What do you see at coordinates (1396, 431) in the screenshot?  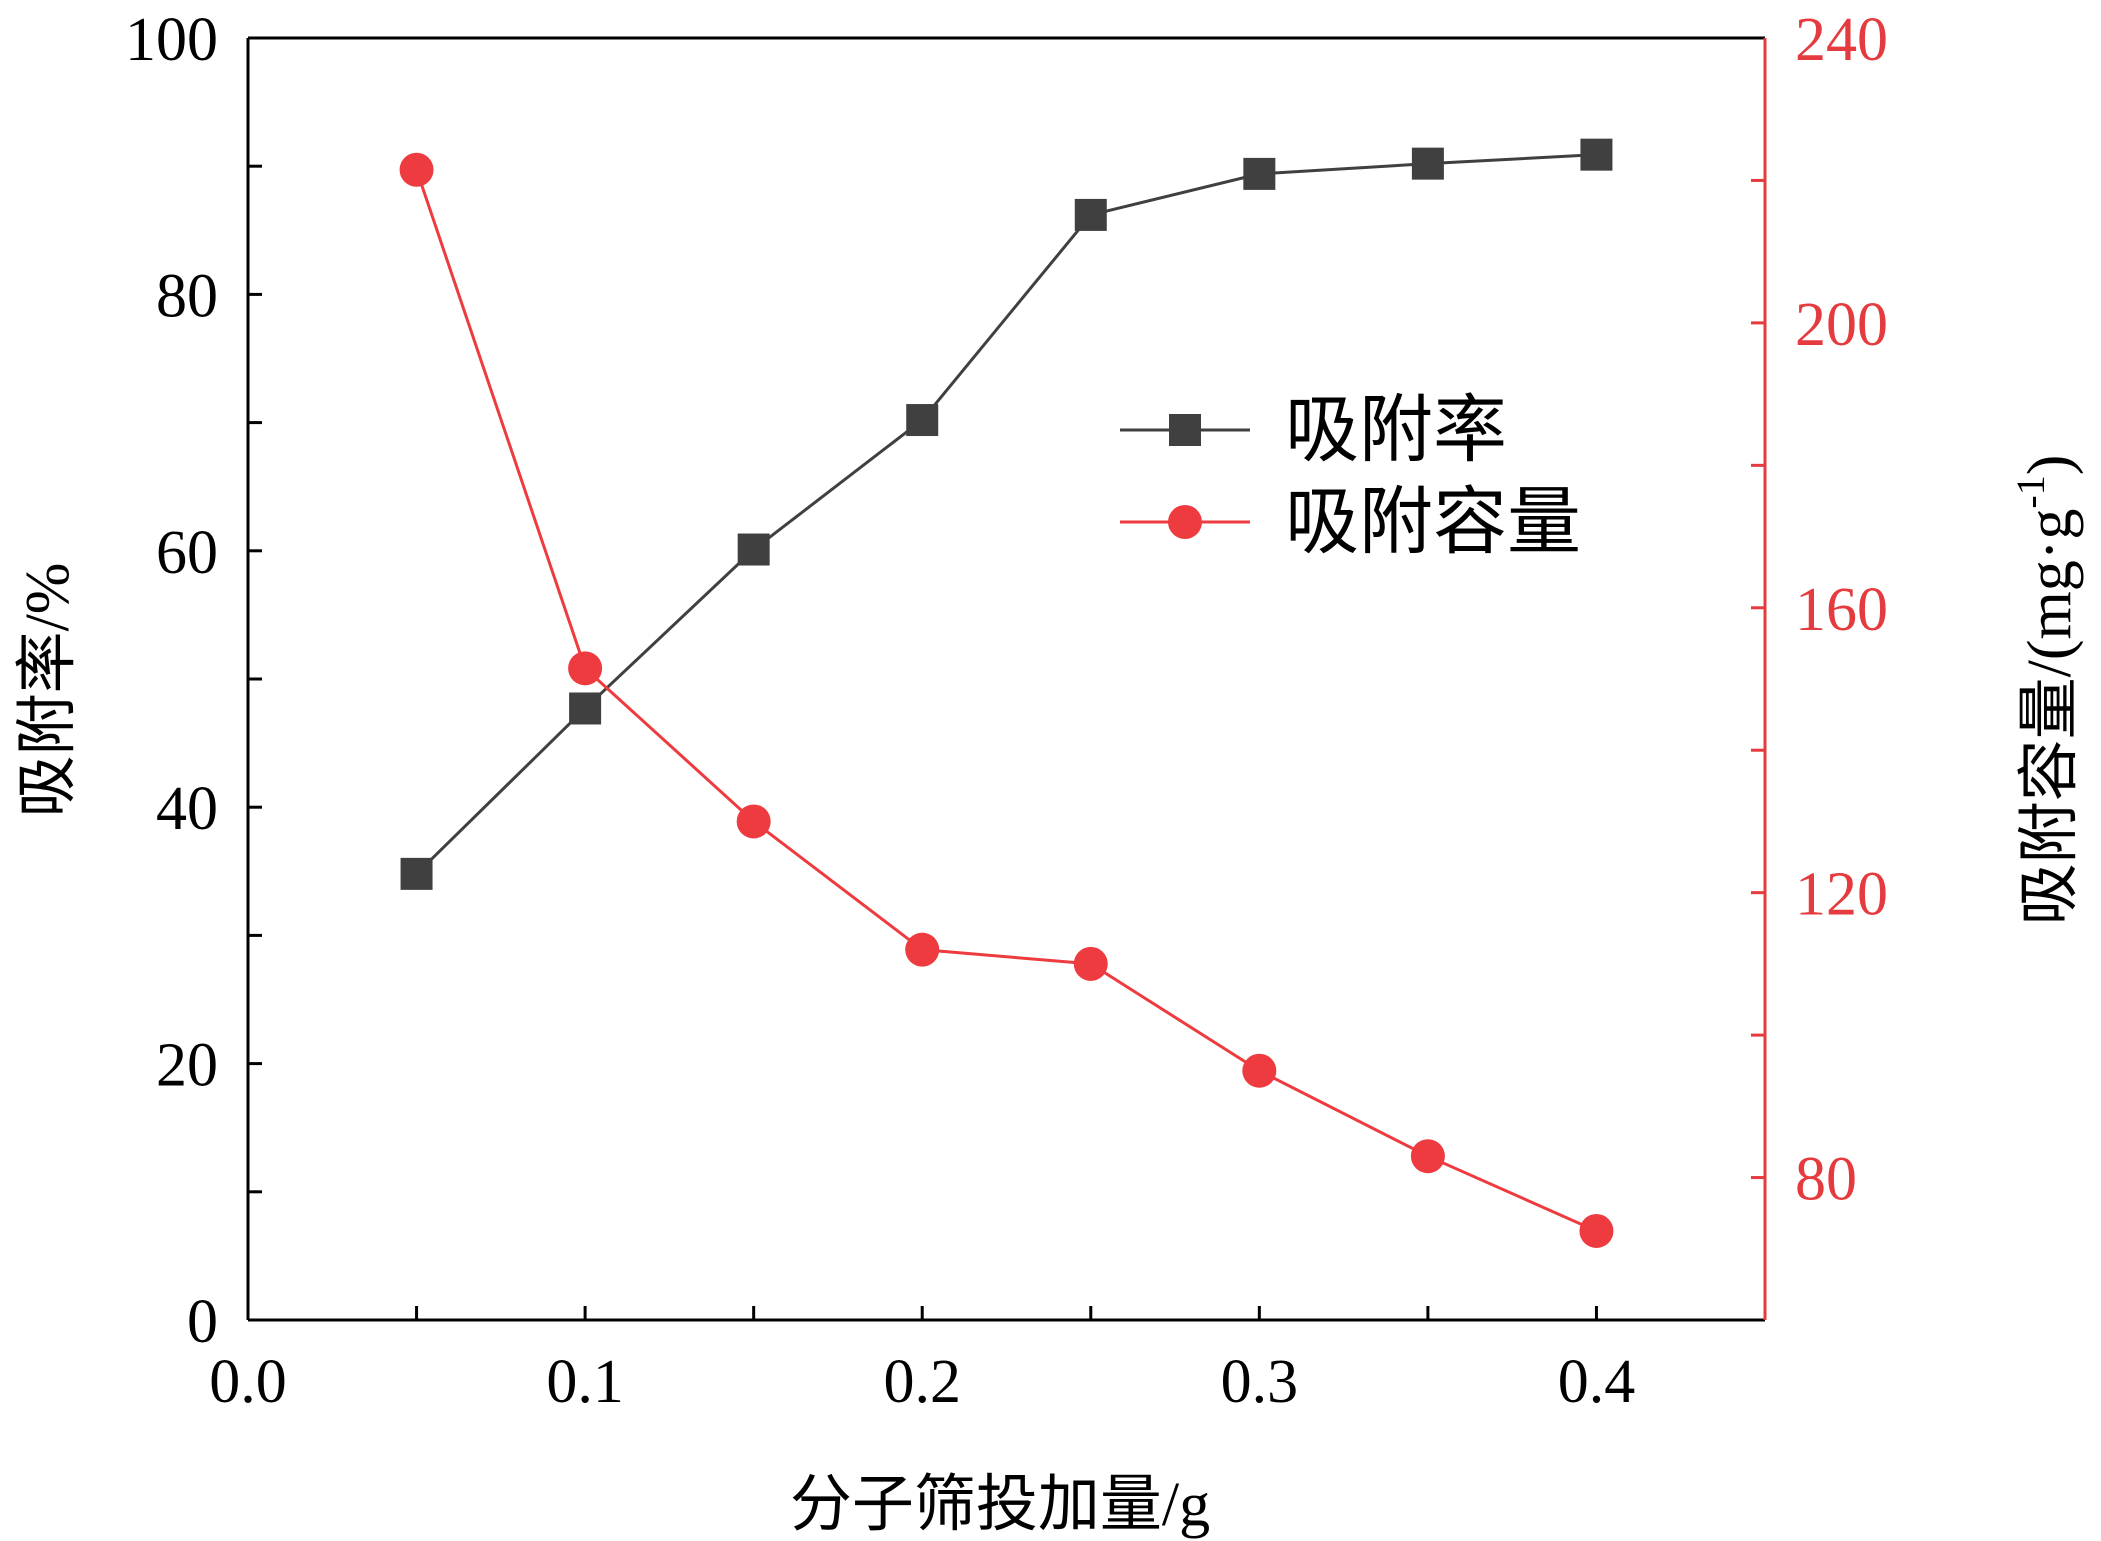 I see `legend-label-rate: 吸附率` at bounding box center [1396, 431].